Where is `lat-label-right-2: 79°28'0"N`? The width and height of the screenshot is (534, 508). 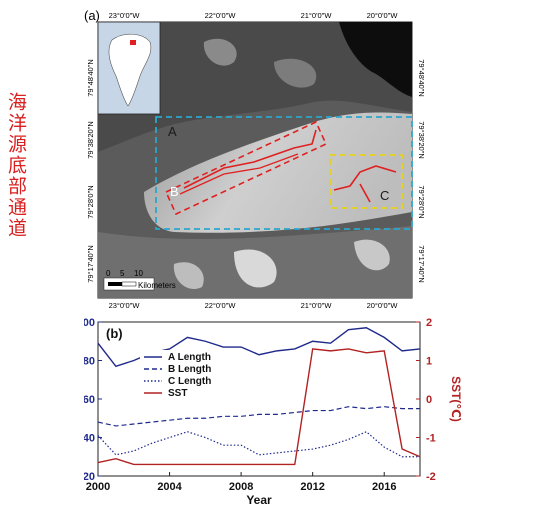 lat-label-right-2: 79°28'0"N is located at coordinates (421, 201).